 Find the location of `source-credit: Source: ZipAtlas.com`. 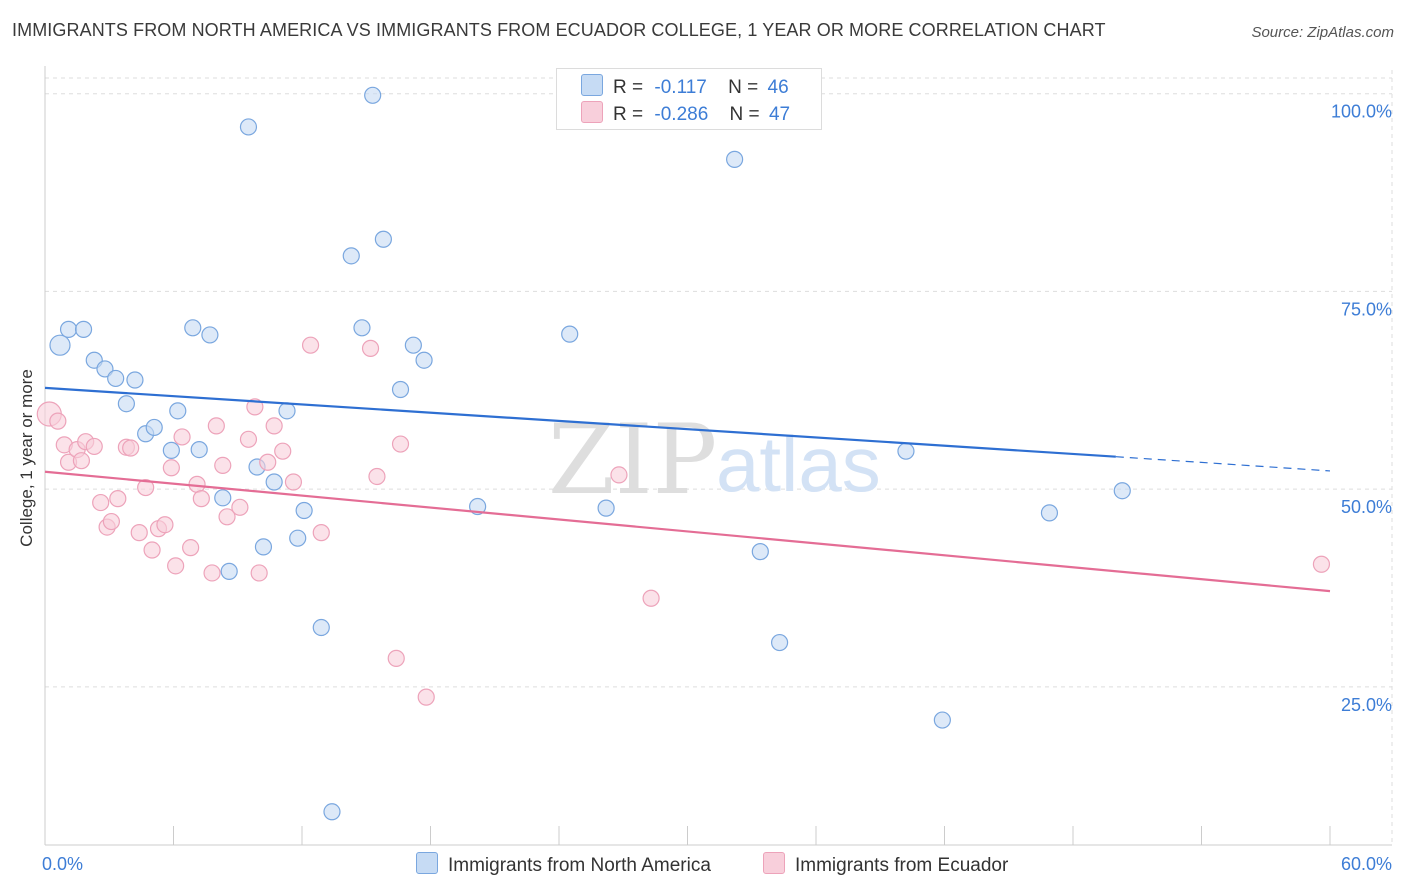

source-credit: Source: ZipAtlas.com is located at coordinates (1322, 32).